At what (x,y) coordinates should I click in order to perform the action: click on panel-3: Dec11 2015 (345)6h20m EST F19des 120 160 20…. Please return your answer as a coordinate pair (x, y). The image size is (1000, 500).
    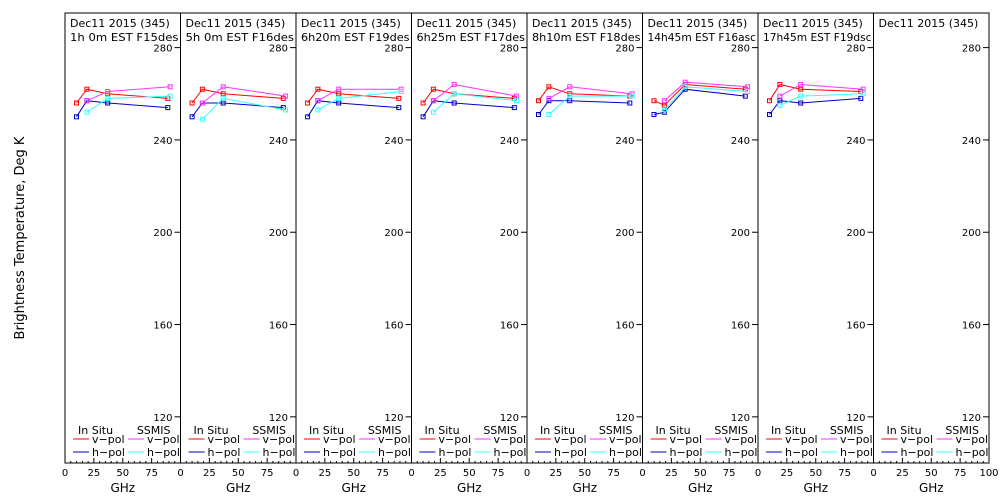
    Looking at the image, I should click on (352, 253).